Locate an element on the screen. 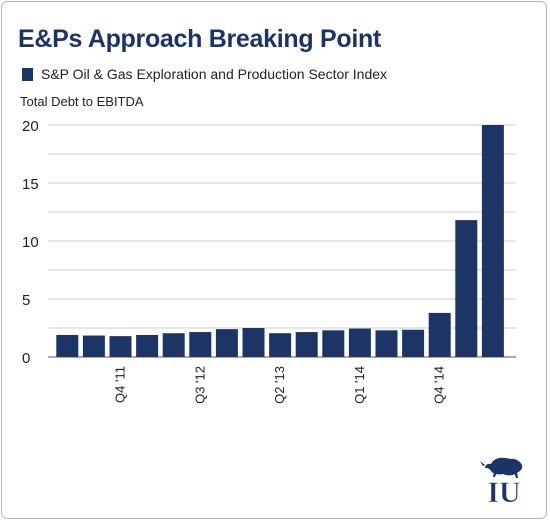 Image resolution: width=550 pixels, height=521 pixels. chart-title: E&Ps Approach Breaking Point is located at coordinates (199, 39).